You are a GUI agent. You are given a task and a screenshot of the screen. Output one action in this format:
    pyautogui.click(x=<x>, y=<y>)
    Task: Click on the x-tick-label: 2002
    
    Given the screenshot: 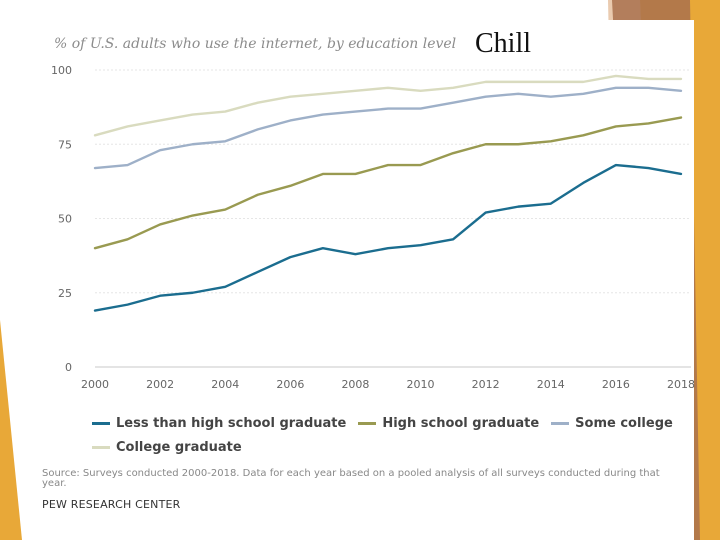 What is the action you would take?
    pyautogui.click(x=160, y=384)
    